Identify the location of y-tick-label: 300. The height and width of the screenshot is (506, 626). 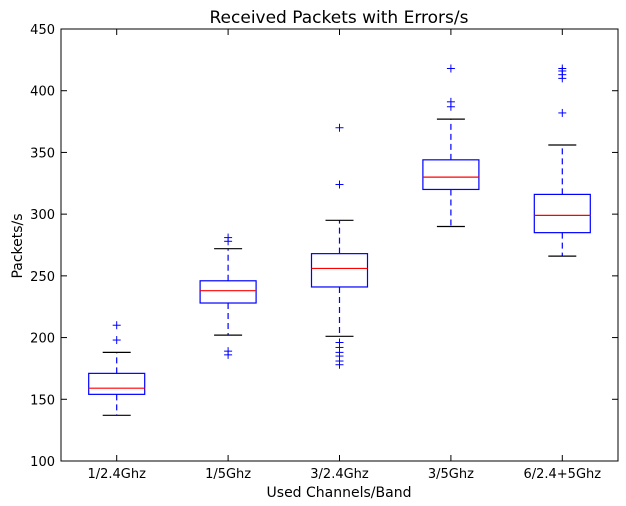
(42, 215).